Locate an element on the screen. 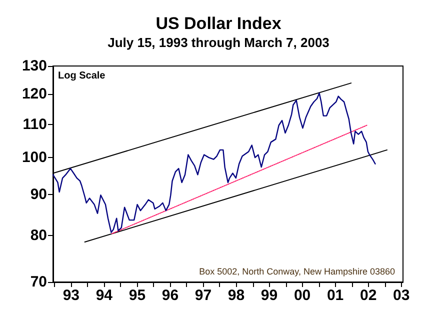 The height and width of the screenshot is (329, 437). x-tick-label: 00 is located at coordinates (302, 295).